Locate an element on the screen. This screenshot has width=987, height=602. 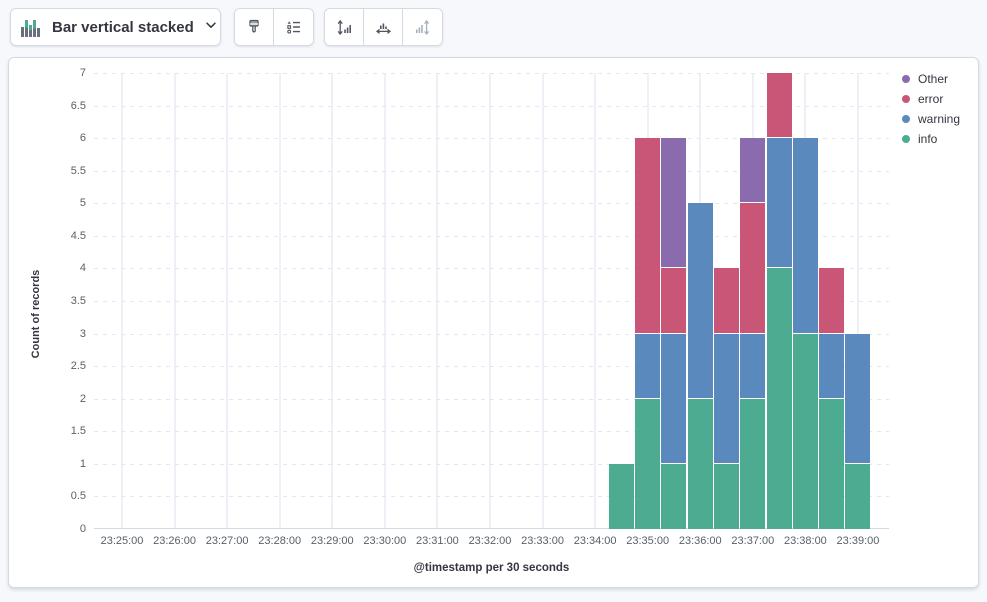
axis-right-icon is located at coordinates (423, 27).